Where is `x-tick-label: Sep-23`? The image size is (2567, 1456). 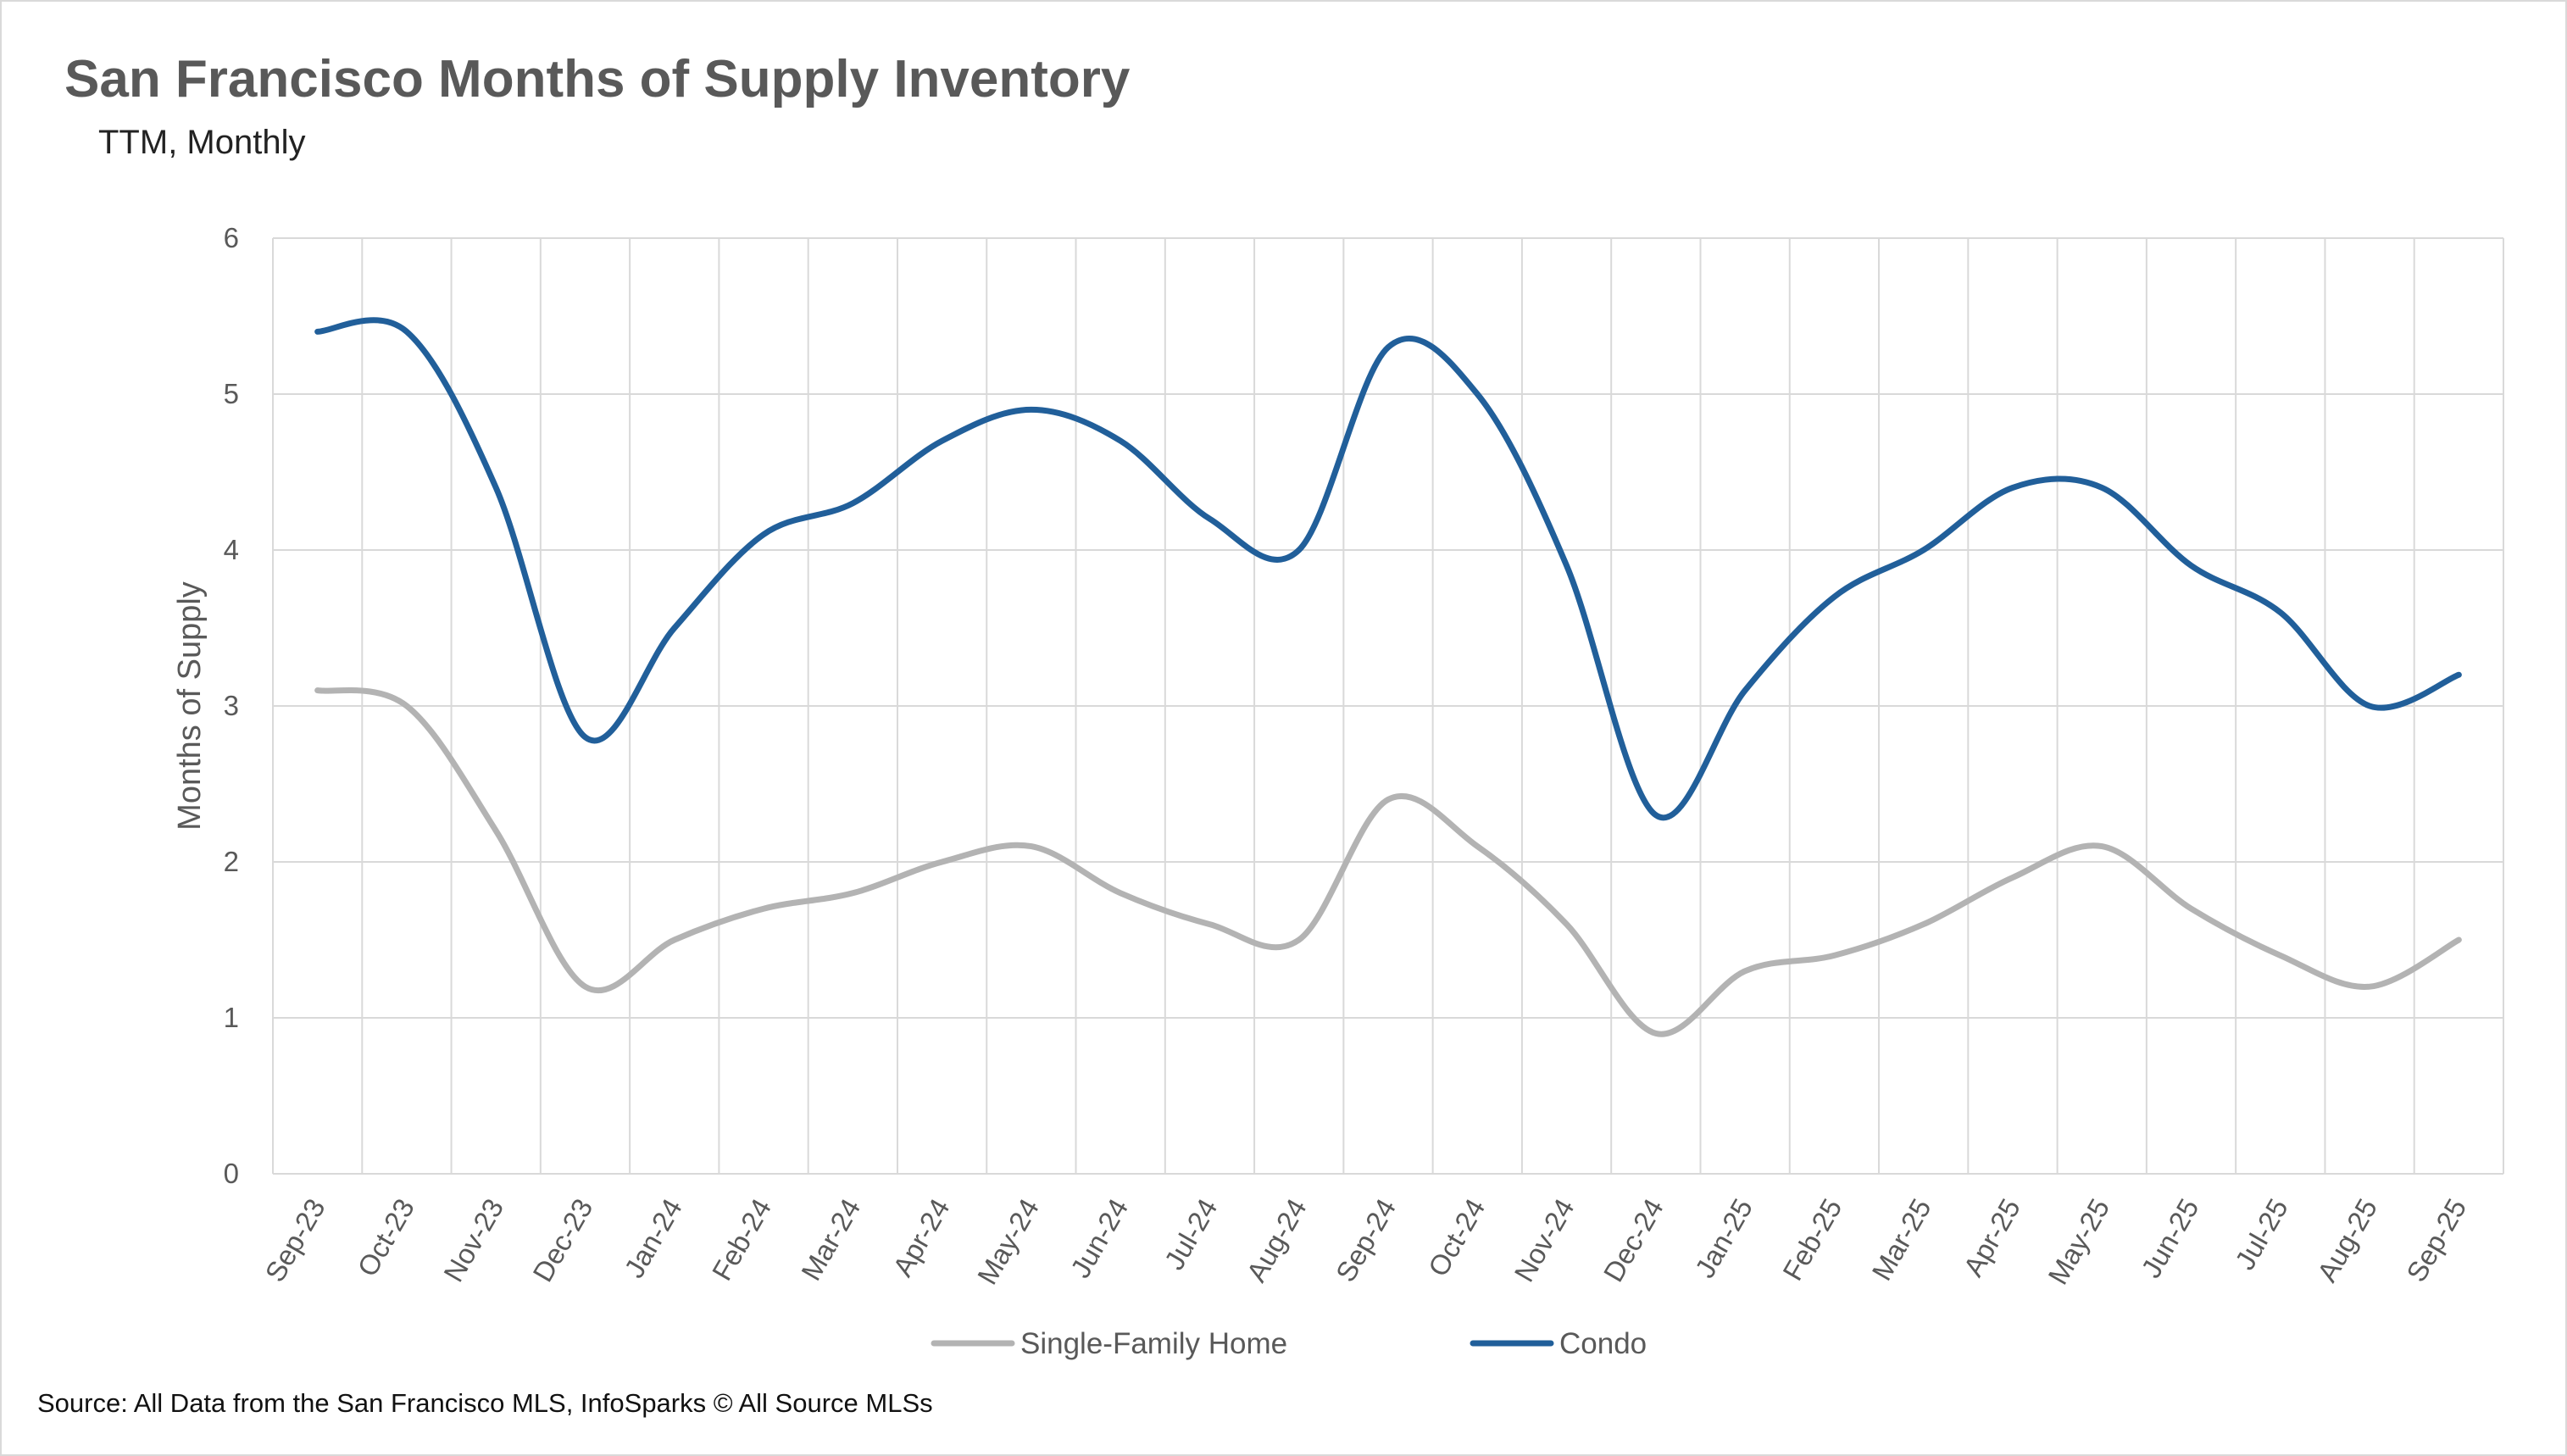 x-tick-label: Sep-23 is located at coordinates (294, 1240).